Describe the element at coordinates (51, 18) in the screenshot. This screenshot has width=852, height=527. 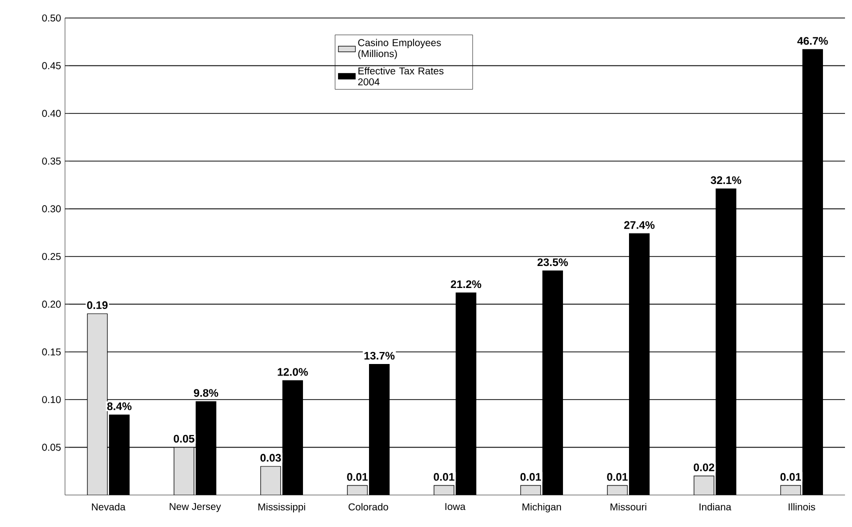
I see `y-tick-label: 0.50` at that location.